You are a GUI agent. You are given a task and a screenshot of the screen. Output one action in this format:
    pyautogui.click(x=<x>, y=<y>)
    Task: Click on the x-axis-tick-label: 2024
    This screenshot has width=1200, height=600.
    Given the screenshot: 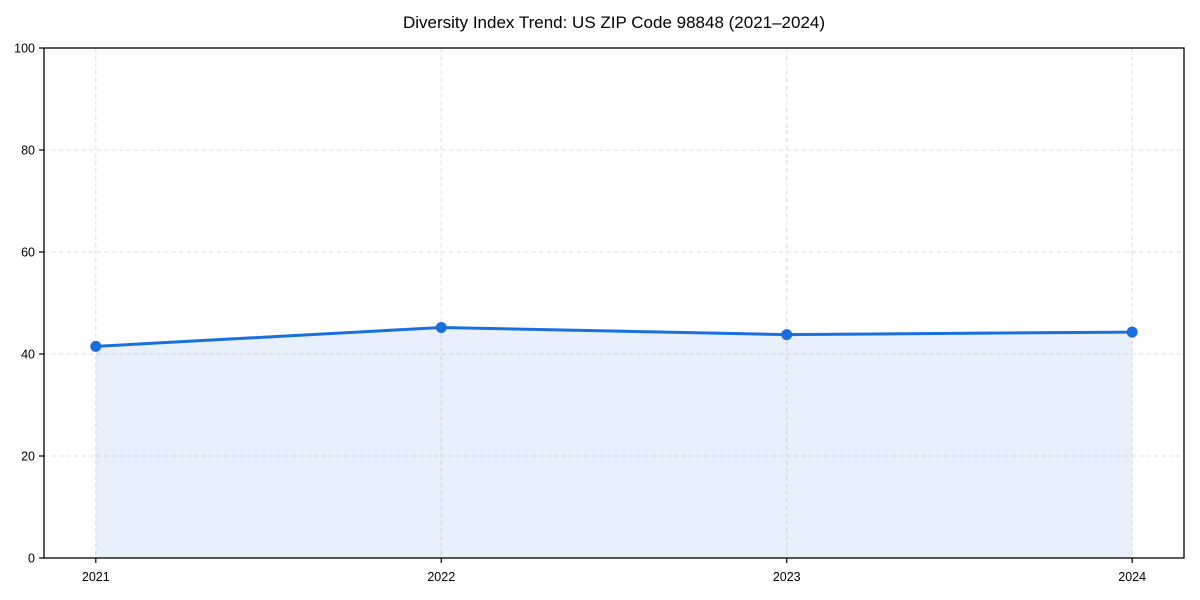 What is the action you would take?
    pyautogui.click(x=1132, y=577)
    